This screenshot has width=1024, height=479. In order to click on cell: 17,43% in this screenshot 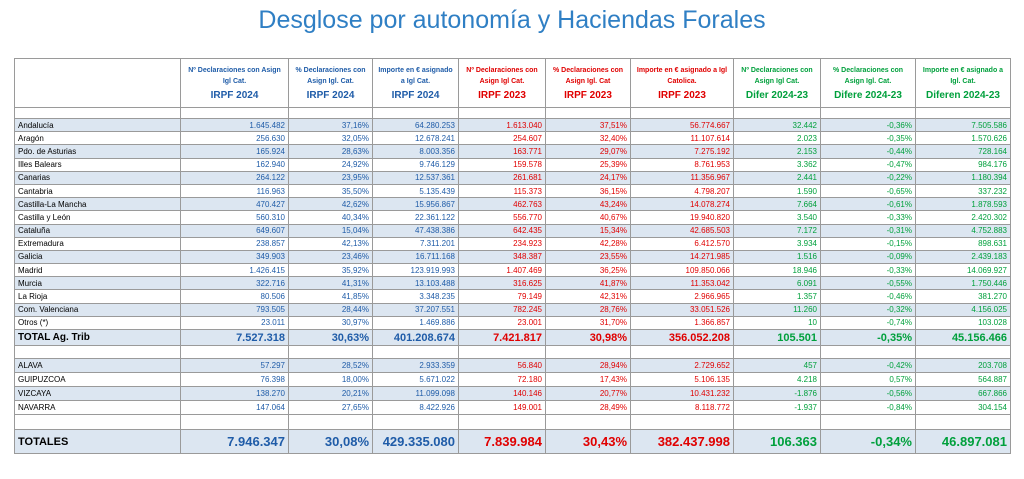, I will do `click(588, 379)`.